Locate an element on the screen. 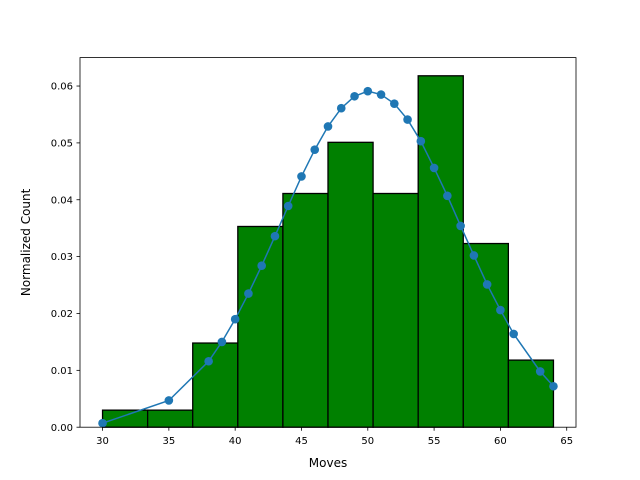 This screenshot has height=480, width=640. y-tick-label: 0.03 is located at coordinates (62, 257).